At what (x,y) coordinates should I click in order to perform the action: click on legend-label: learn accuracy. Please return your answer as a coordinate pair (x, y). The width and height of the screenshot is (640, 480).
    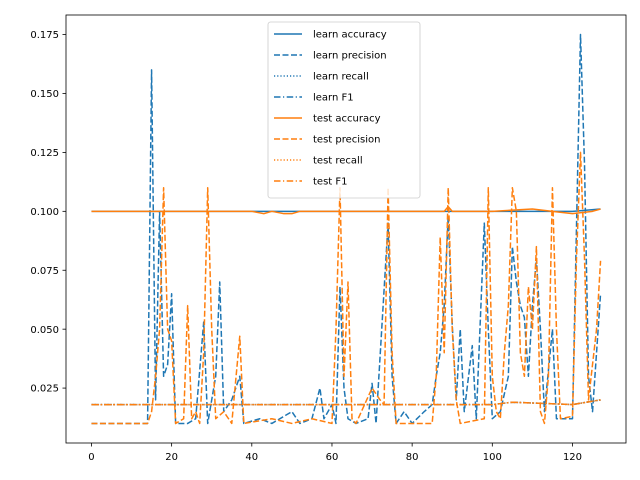
    Looking at the image, I should click on (350, 35).